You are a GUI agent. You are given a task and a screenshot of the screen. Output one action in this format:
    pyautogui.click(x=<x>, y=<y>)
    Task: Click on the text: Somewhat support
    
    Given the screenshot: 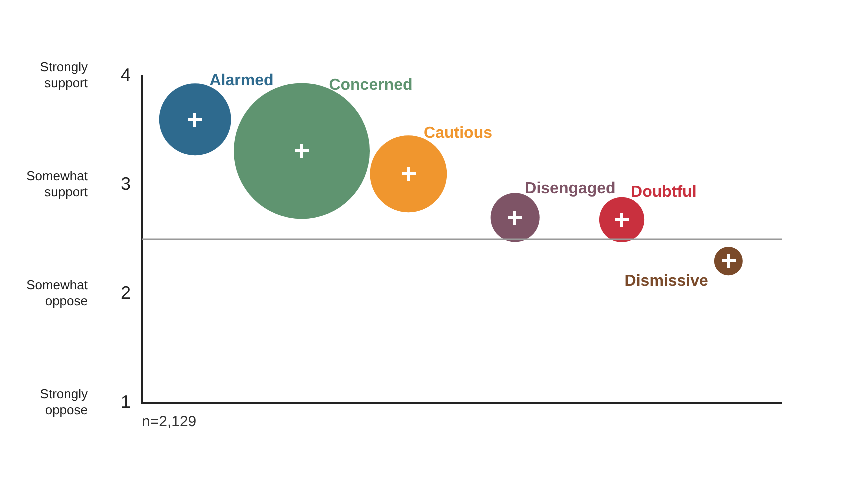 What is the action you would take?
    pyautogui.click(x=57, y=184)
    